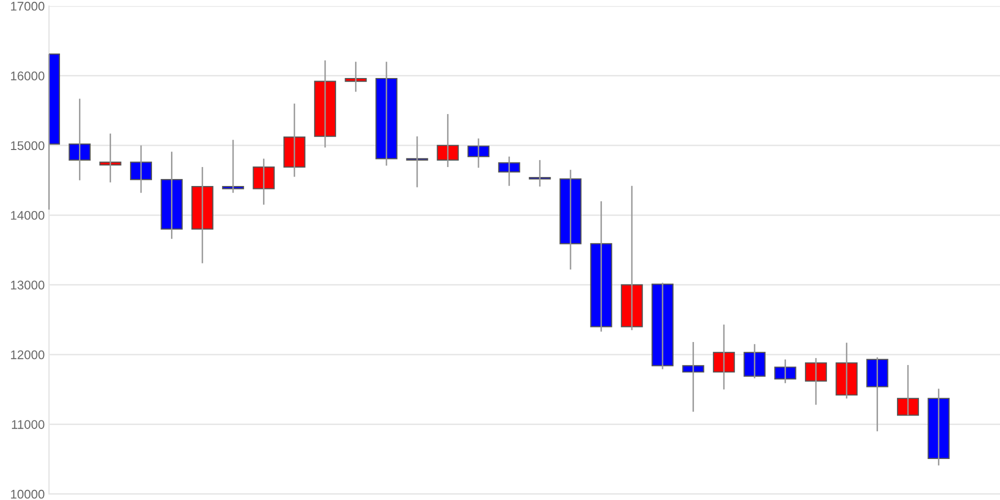  I want to click on y-tick-label: 13000, so click(27, 285).